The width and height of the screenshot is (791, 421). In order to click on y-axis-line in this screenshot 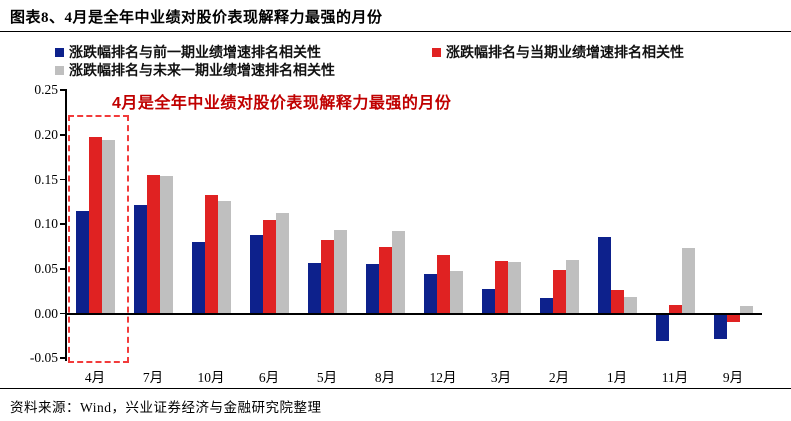, I will do `click(66, 225)`.